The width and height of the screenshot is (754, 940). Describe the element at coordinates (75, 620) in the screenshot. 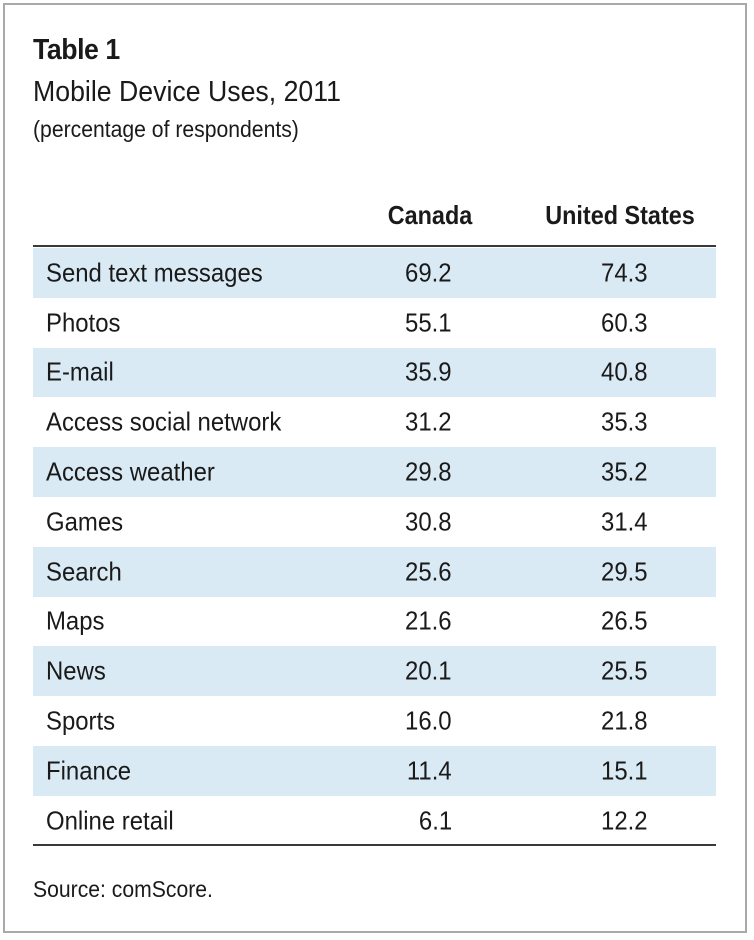

I see `row-label: Maps` at that location.